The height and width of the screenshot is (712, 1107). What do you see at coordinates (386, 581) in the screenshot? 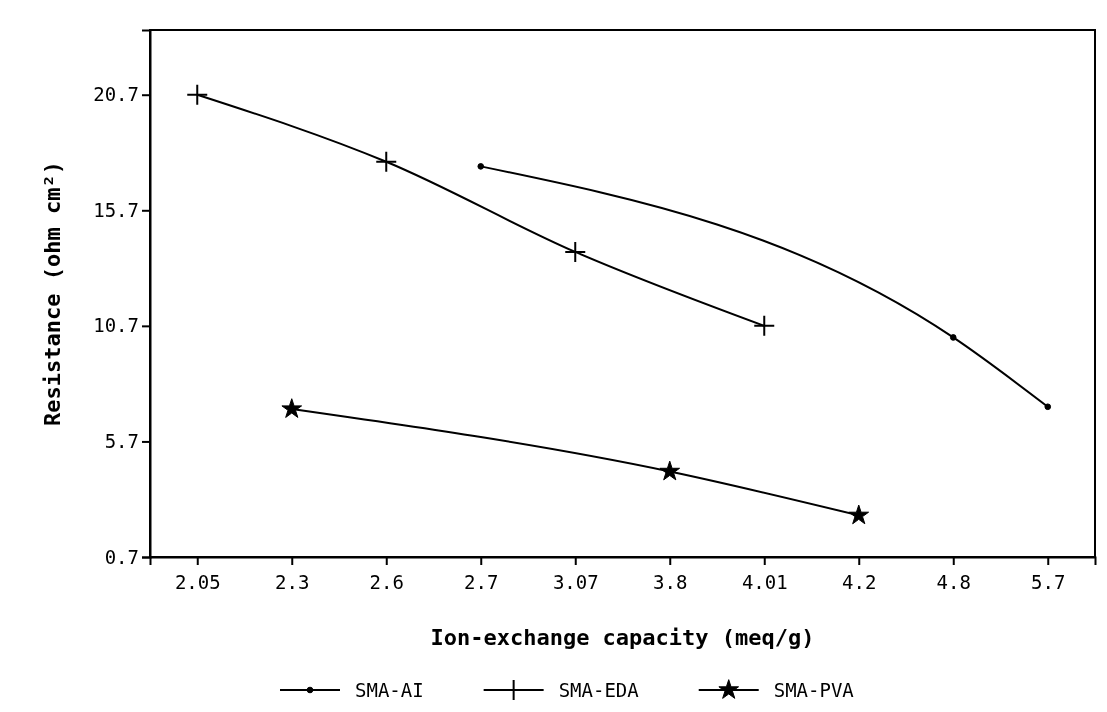
I see `x-tick-label: 2.6` at bounding box center [386, 581].